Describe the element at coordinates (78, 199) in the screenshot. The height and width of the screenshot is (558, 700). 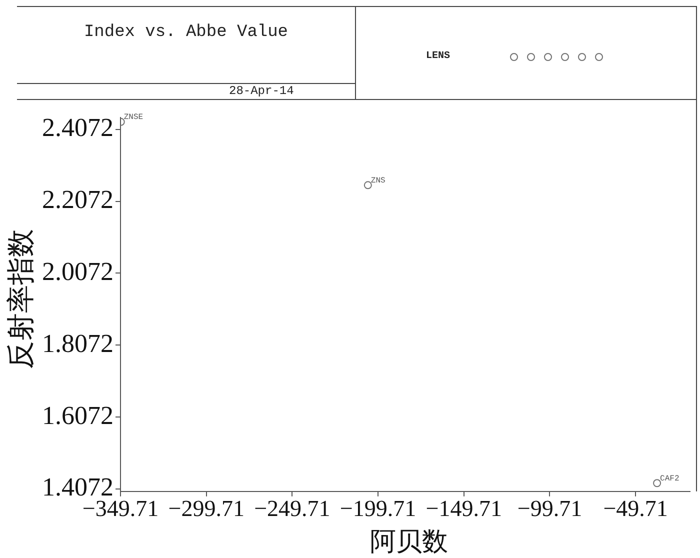
I see `y-tick-label: 2.2072` at that location.